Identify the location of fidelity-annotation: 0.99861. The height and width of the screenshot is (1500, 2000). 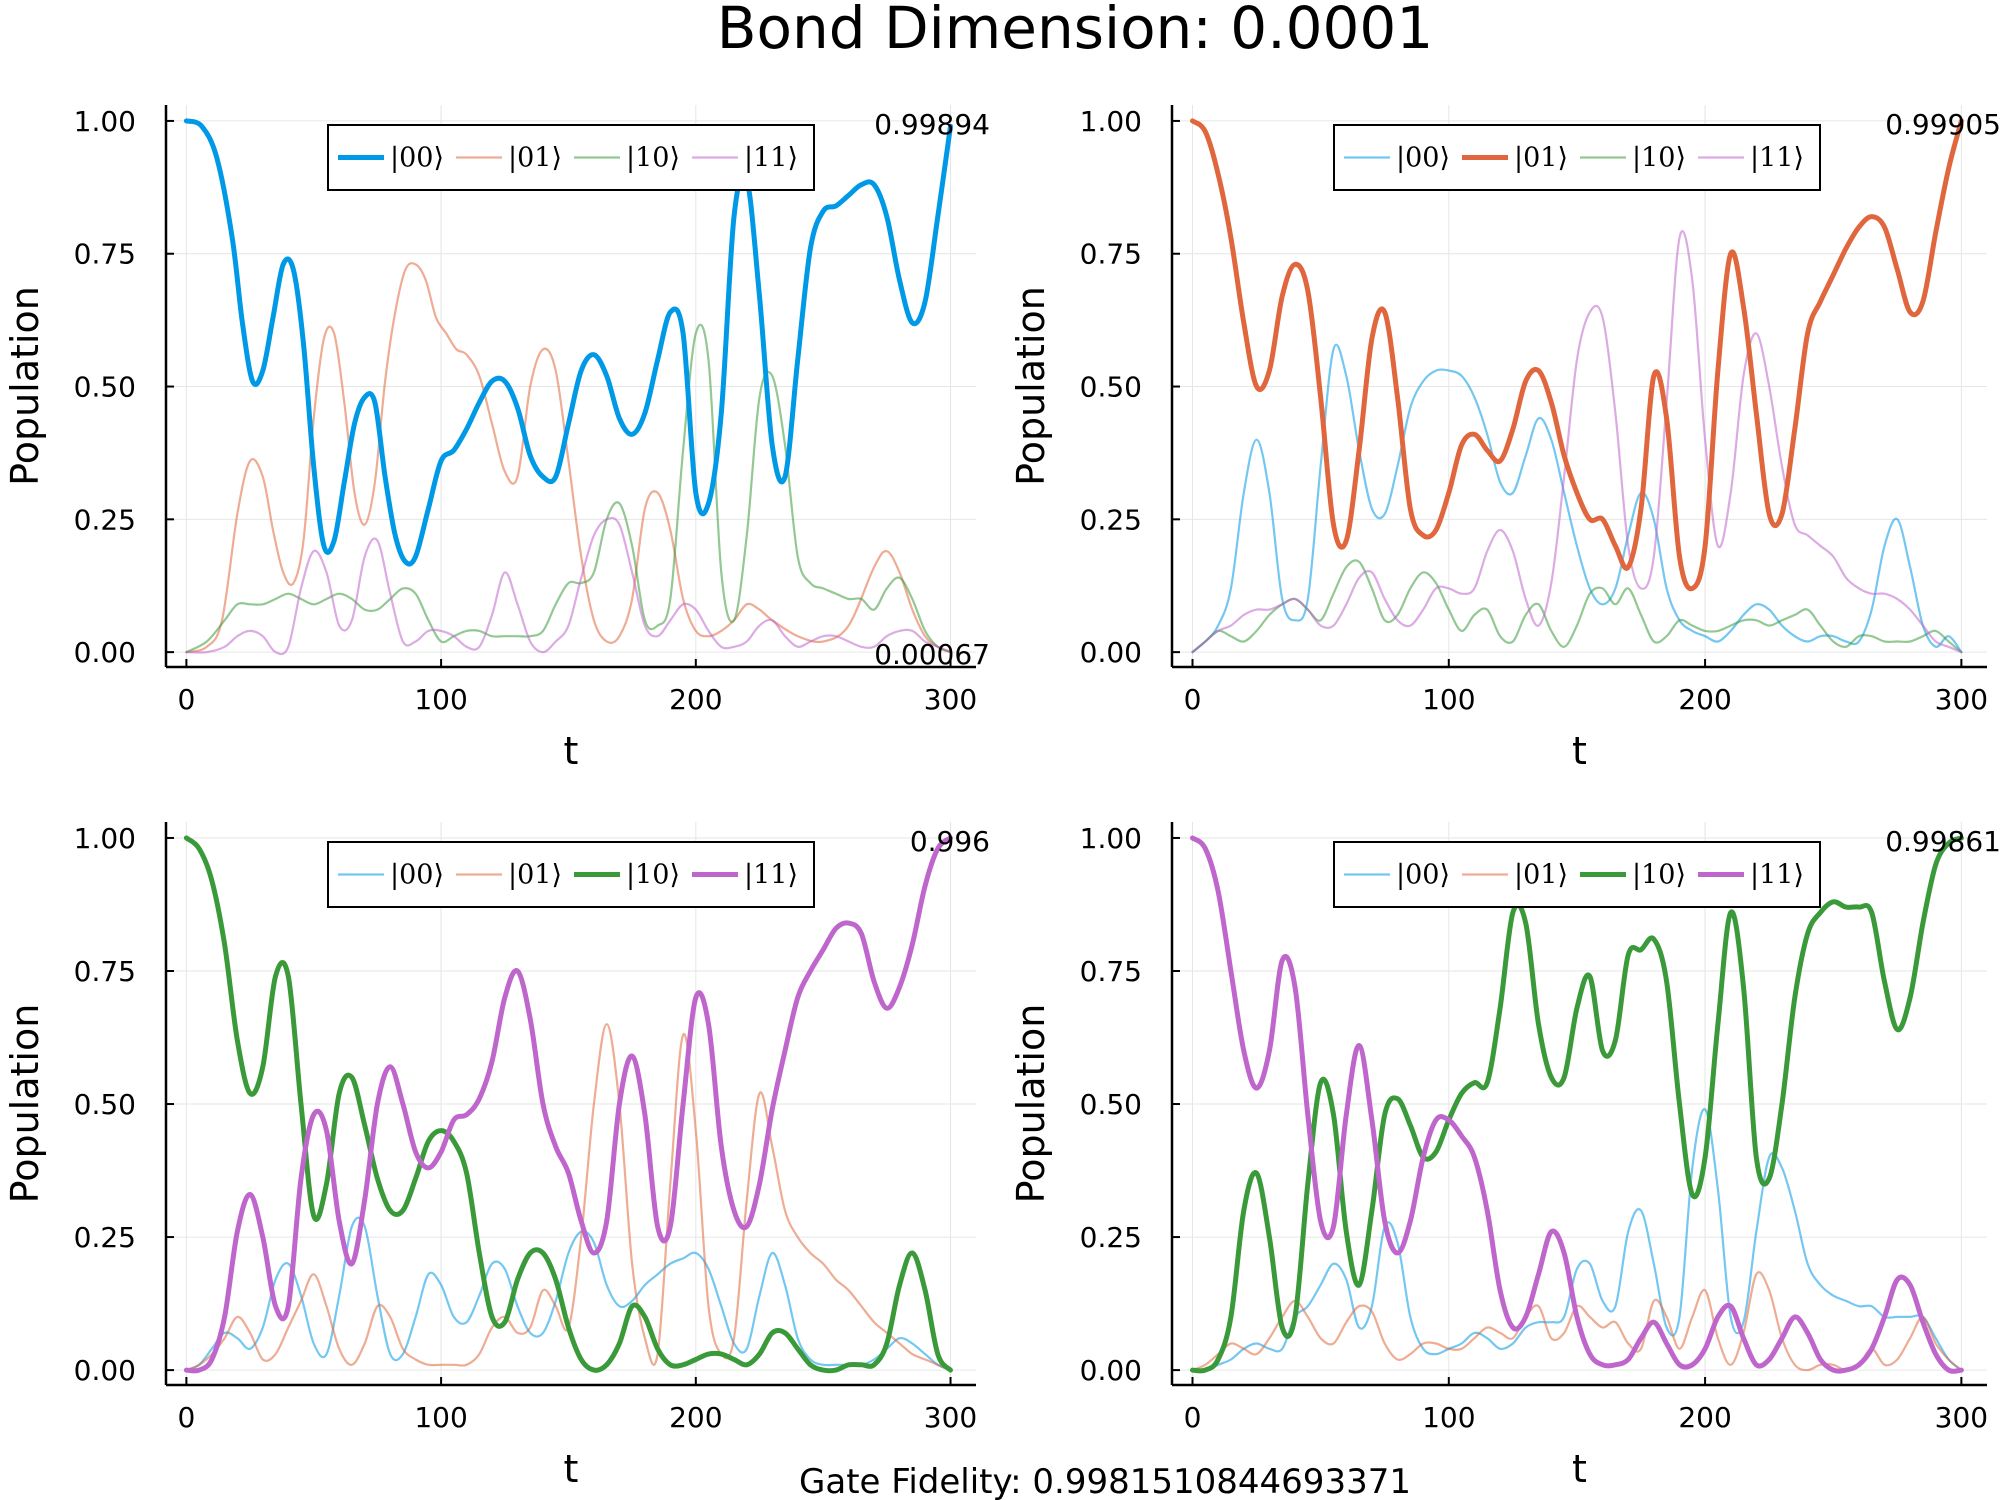
(1942, 841).